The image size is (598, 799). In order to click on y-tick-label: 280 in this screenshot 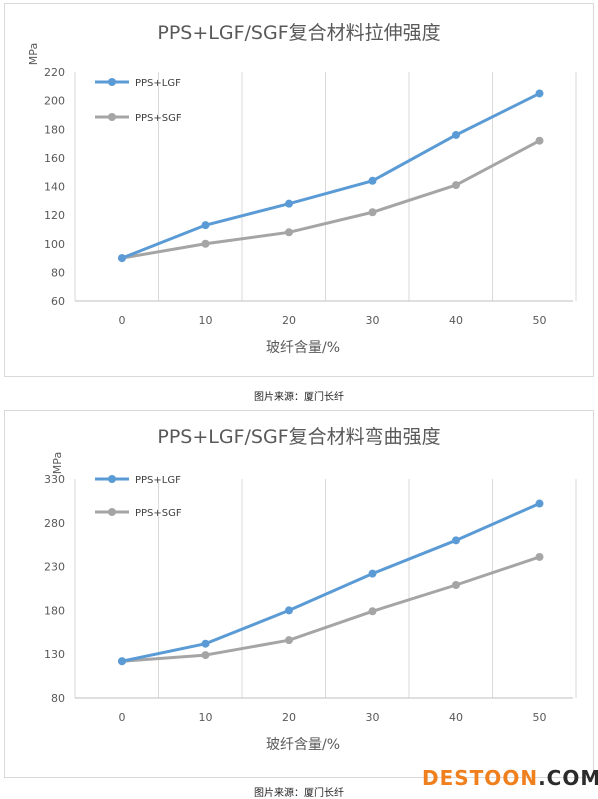, I will do `click(54, 523)`.